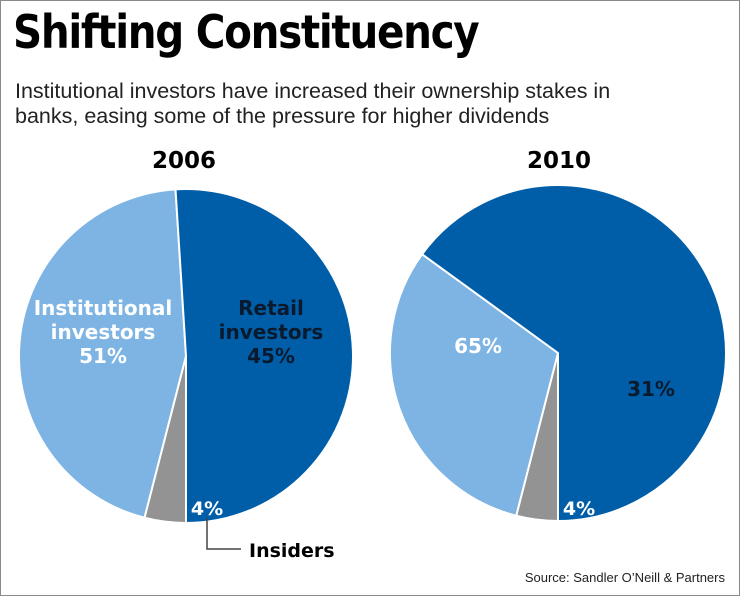 The image size is (740, 597). What do you see at coordinates (558, 161) in the screenshot?
I see `pie-2010-title: 2010` at bounding box center [558, 161].